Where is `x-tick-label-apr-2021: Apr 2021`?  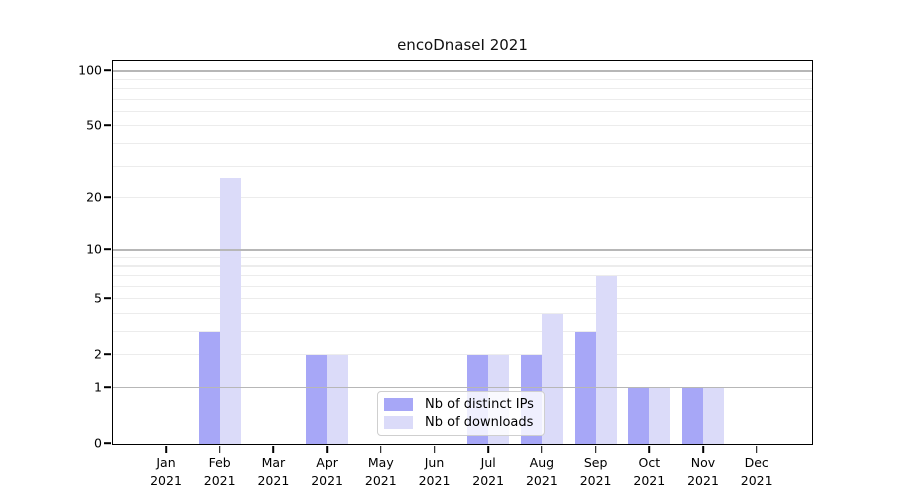
x-tick-label-apr-2021: Apr 2021 is located at coordinates (327, 471).